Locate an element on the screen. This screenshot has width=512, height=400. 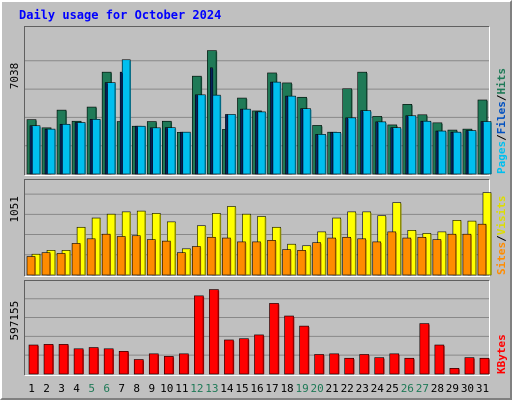
x-tick-label-12: 12 is located at coordinates (196, 388).